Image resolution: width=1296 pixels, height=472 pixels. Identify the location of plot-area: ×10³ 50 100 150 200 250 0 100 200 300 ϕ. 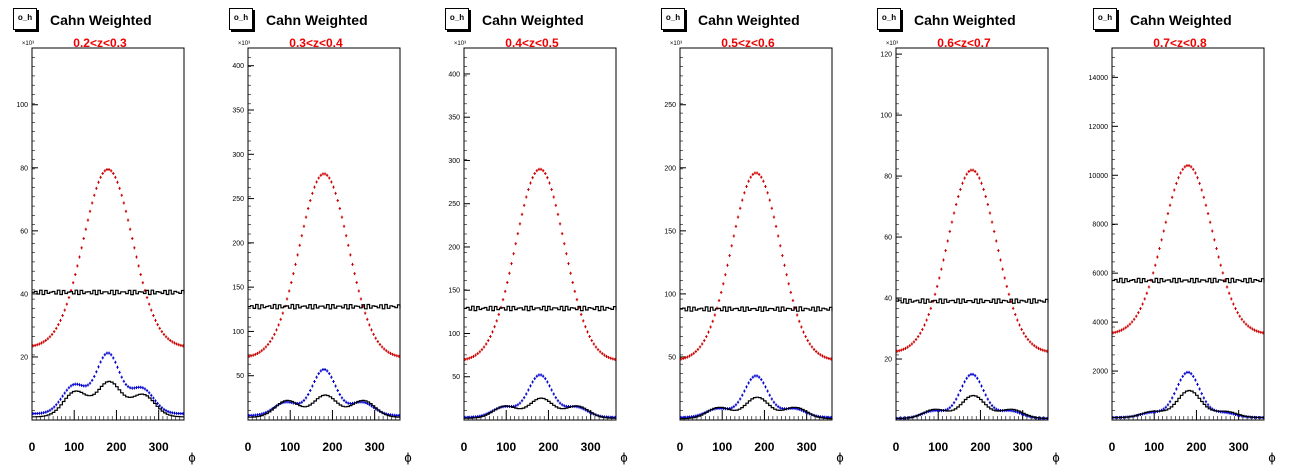
(753, 253).